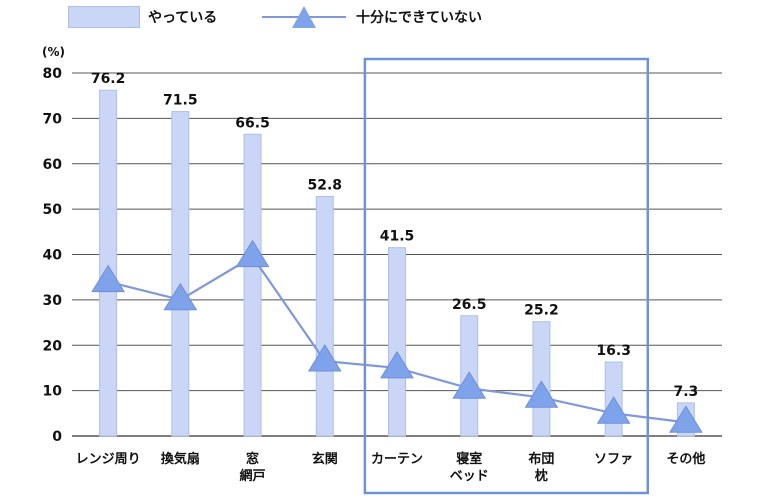 This screenshot has width=767, height=500. Describe the element at coordinates (180, 459) in the screenshot. I see `category-label: 換気扇` at that location.